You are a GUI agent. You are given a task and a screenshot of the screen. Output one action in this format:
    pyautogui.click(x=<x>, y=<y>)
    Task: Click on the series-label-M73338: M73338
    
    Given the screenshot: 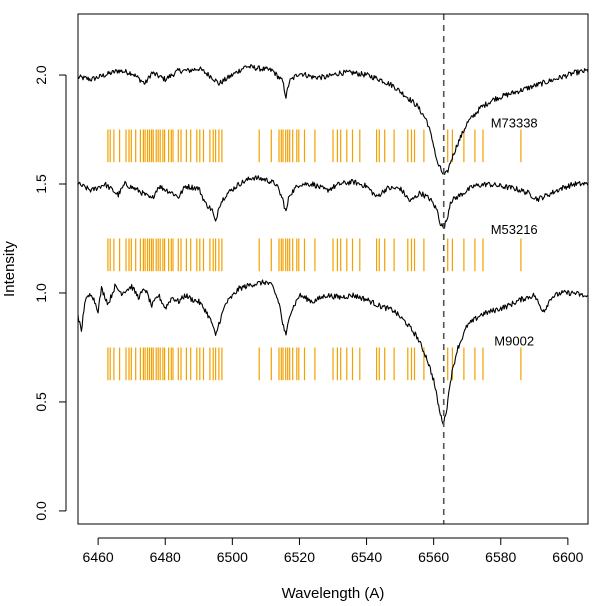 What is the action you would take?
    pyautogui.click(x=514, y=122)
    